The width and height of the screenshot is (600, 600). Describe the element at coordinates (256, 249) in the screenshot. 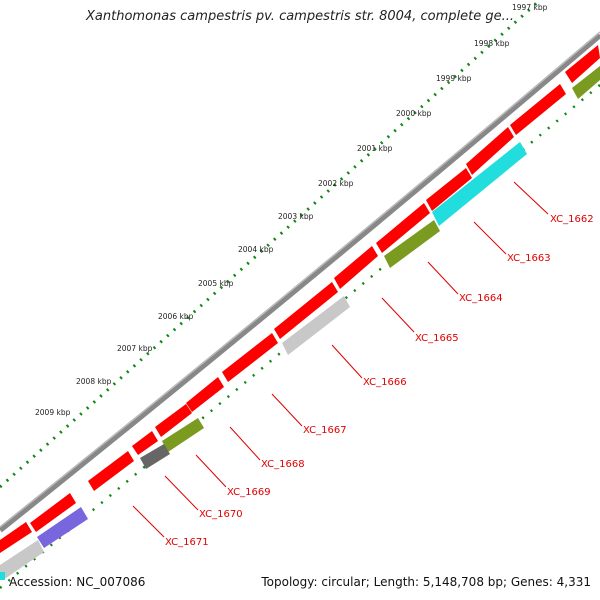

I see `tick-label-2004: 2004 kbp` at that location.